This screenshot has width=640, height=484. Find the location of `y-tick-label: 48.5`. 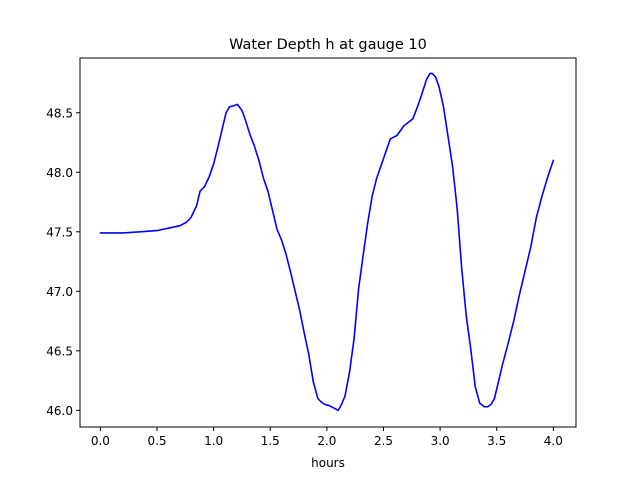

y-tick-label: 48.5 is located at coordinates (59, 113).